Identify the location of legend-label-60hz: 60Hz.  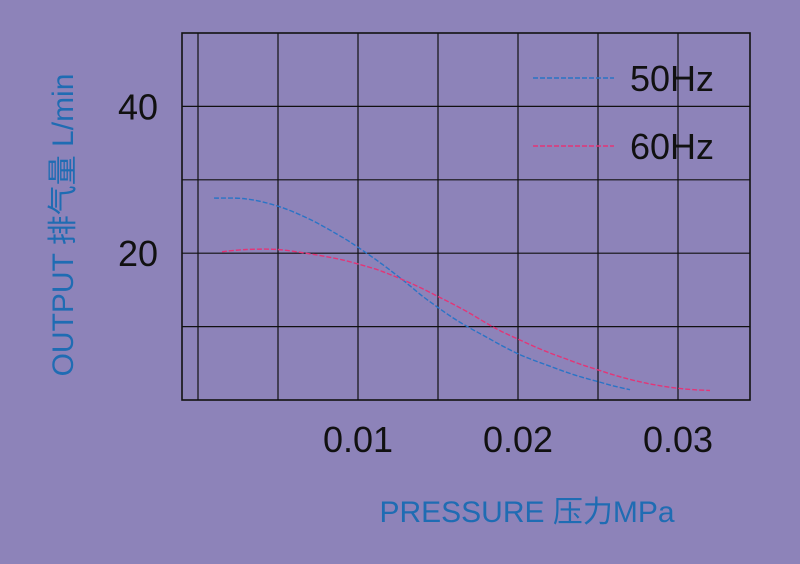
(672, 146).